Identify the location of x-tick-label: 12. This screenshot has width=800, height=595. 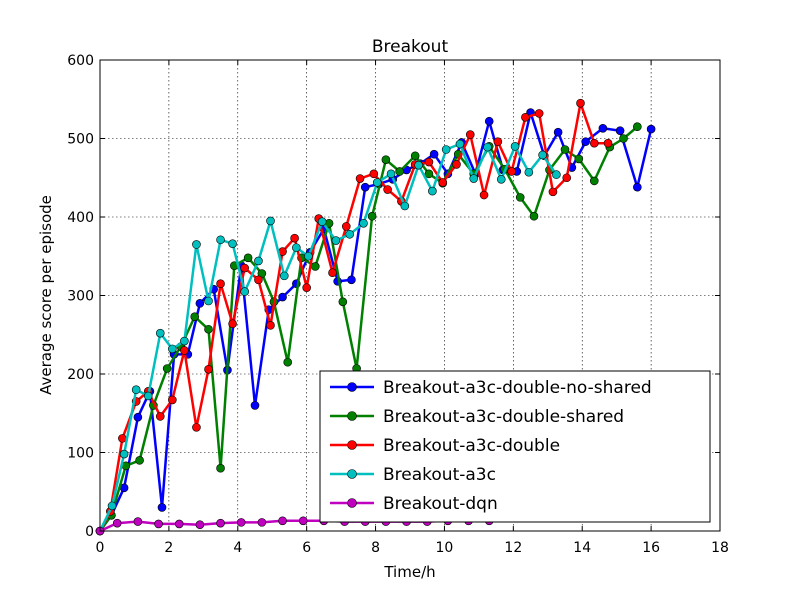
(513, 548).